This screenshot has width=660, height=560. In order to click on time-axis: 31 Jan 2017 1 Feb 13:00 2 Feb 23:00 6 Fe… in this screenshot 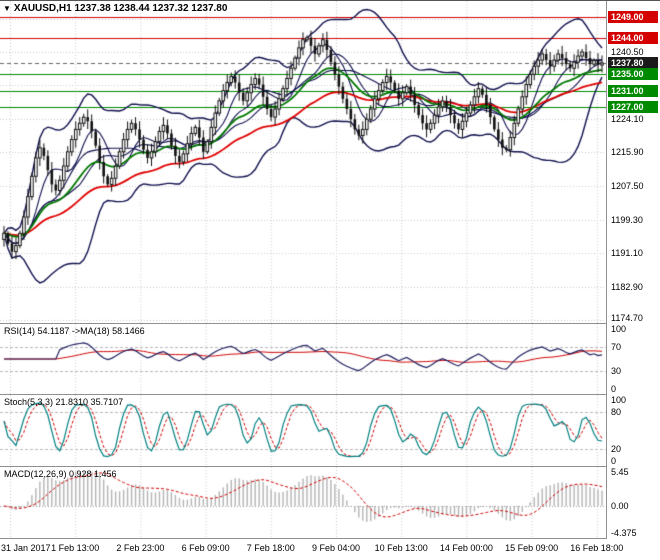, I will do `click(330, 549)`.